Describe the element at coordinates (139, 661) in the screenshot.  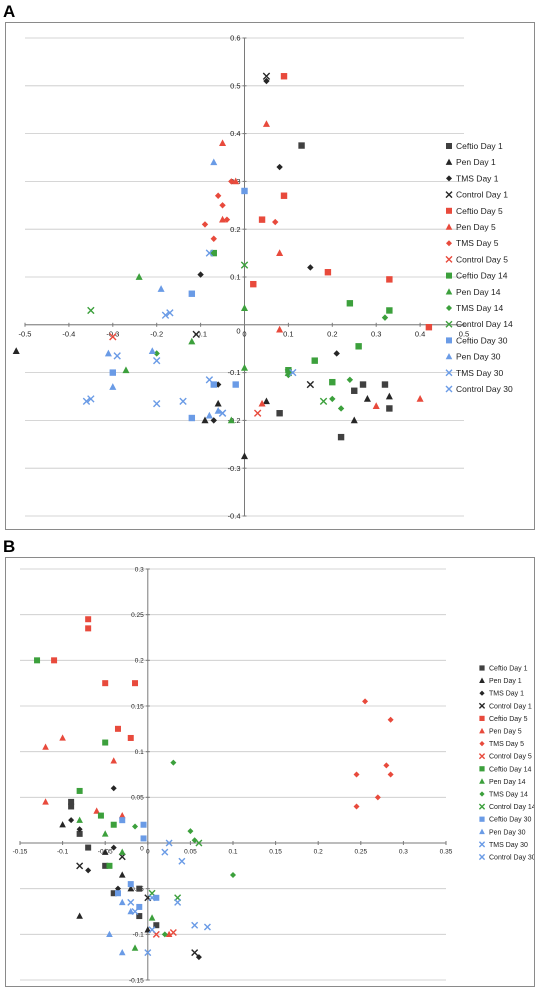
I see `y-tick-label-7: 0.2` at that location.